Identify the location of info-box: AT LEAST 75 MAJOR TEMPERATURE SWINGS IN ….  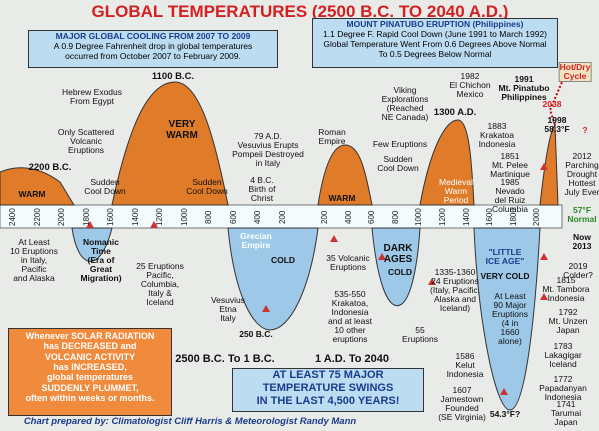
(328, 390).